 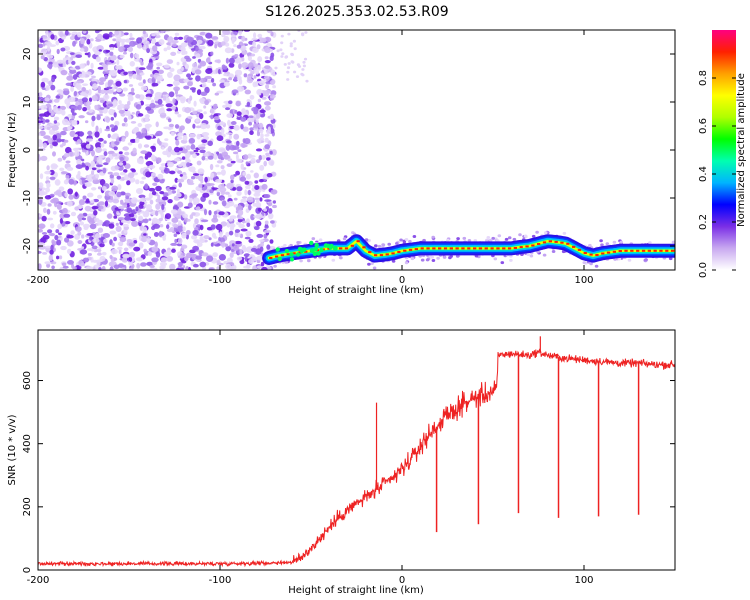 What do you see at coordinates (717, 174) in the screenshot?
I see `colorbar-ticks: 0.0 0.2 0.4 0.6 0.8` at bounding box center [717, 174].